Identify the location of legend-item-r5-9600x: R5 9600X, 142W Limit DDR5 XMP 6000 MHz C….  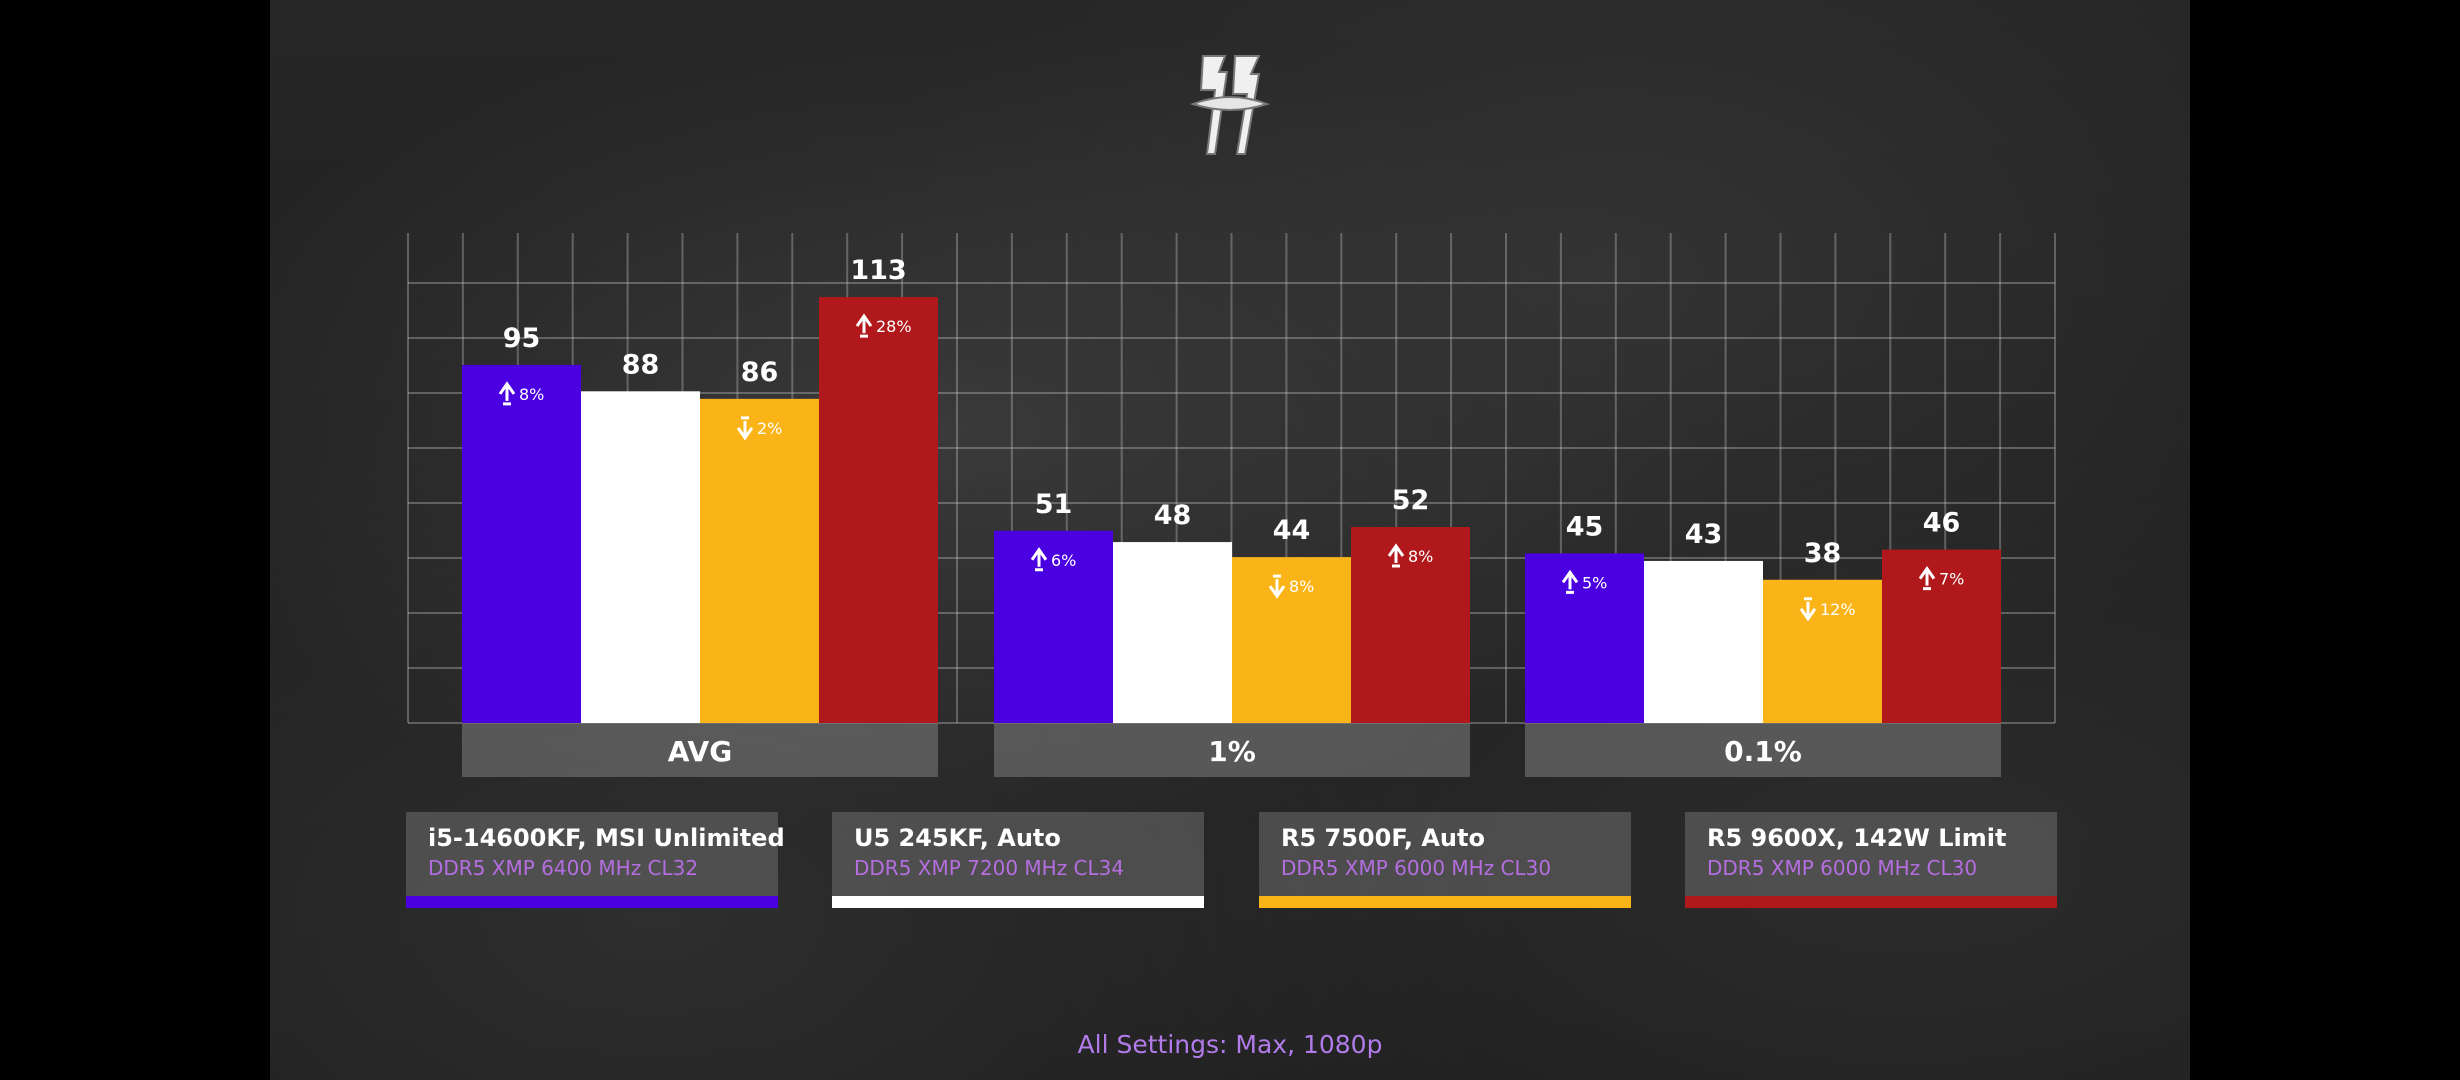
(1871, 860).